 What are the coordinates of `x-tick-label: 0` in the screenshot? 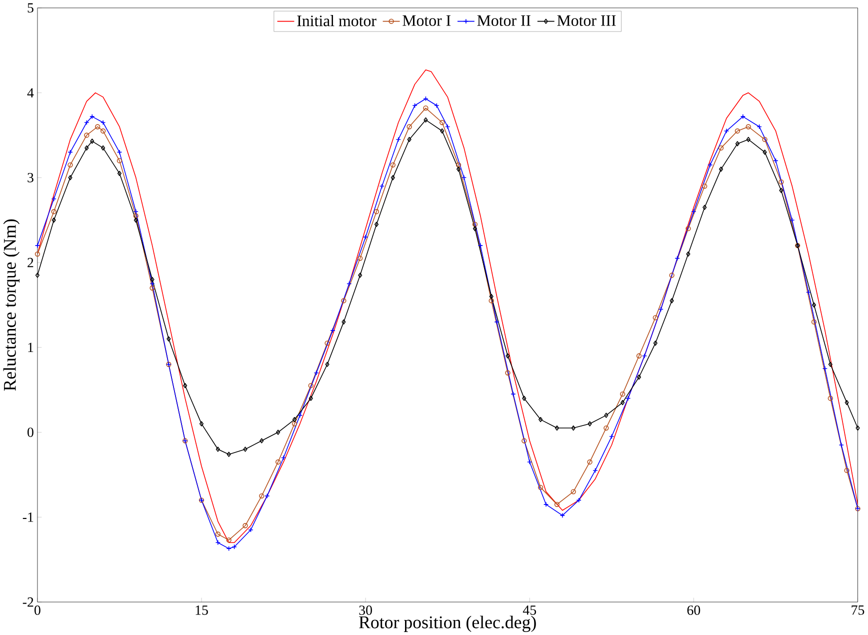 It's located at (37, 610).